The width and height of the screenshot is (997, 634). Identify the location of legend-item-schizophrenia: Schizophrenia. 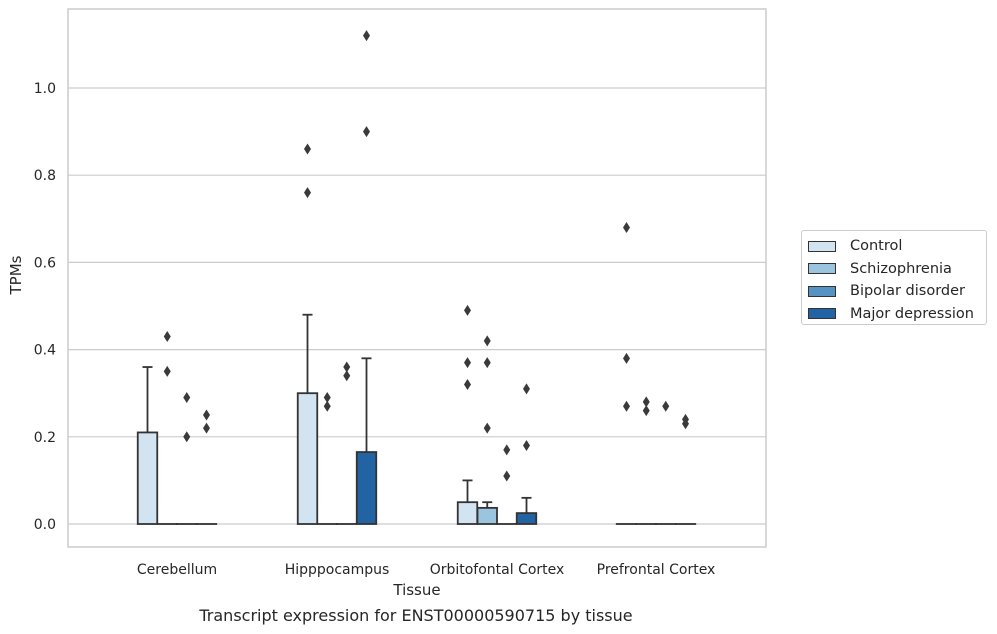
(897, 269).